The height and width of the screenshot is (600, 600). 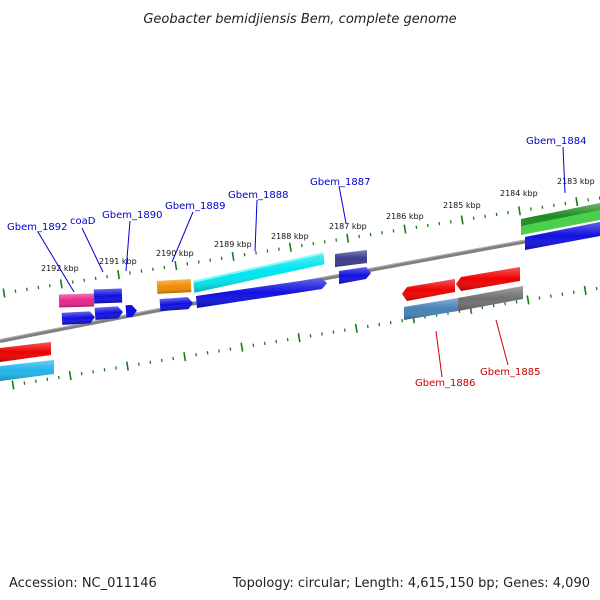 What do you see at coordinates (78, 318) in the screenshot?
I see `gene-track2-a` at bounding box center [78, 318].